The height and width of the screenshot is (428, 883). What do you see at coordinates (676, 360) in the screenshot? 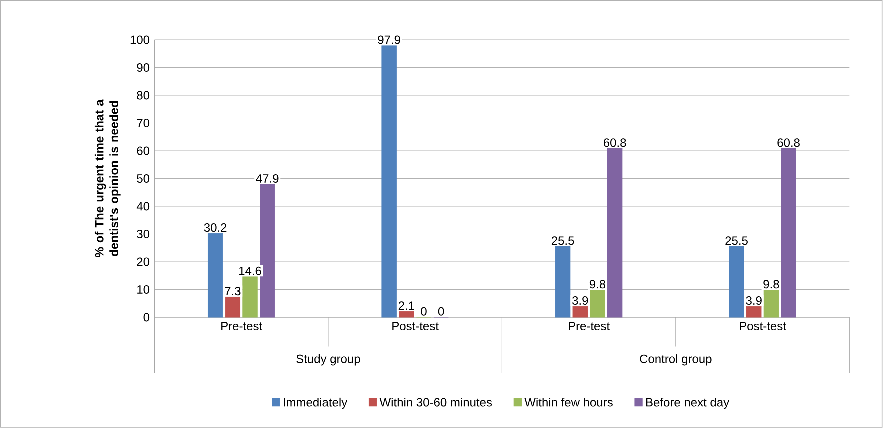
I see `text: Control group` at bounding box center [676, 360].